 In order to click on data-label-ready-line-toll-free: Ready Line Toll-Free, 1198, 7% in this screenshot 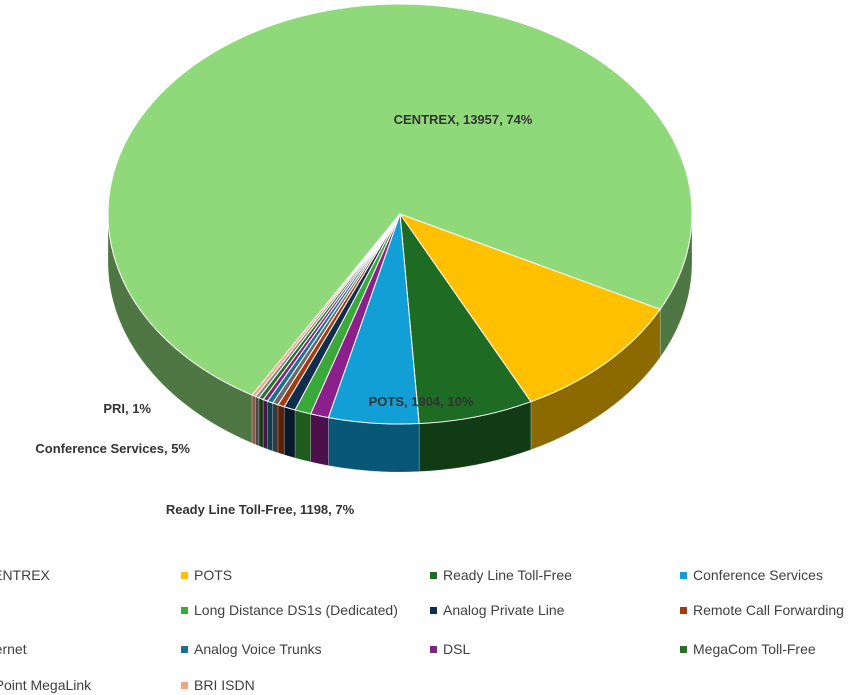, I will do `click(260, 509)`.